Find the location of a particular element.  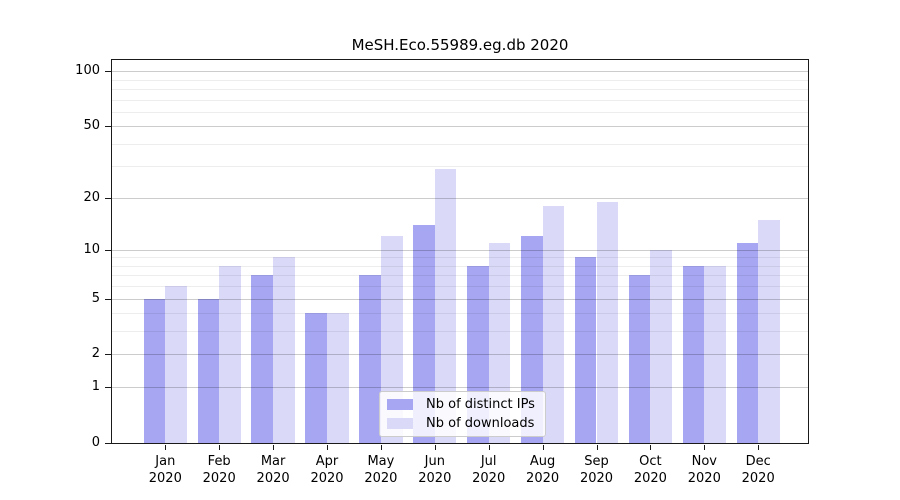

legend-swatch-downloads is located at coordinates (400, 423).